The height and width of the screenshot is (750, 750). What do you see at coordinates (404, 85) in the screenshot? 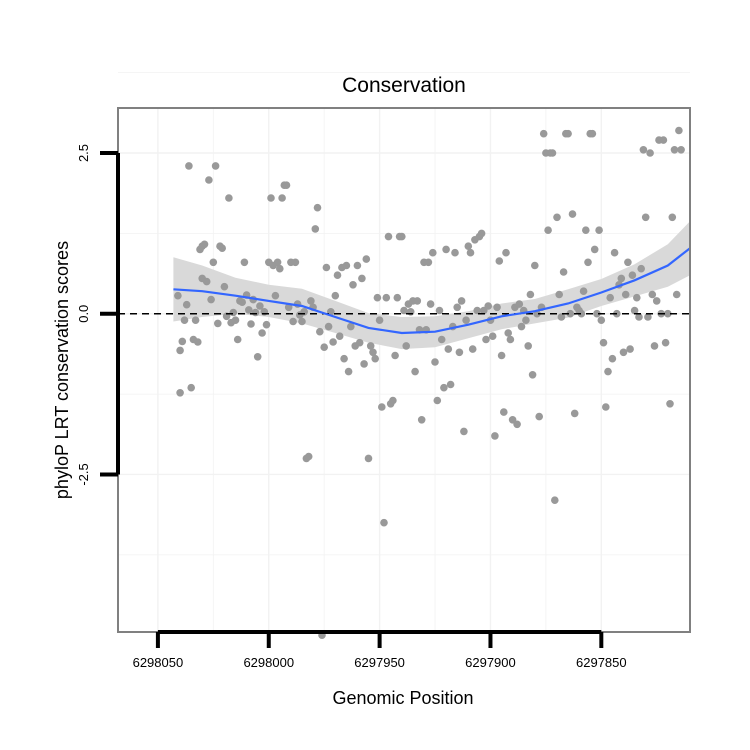
I see `chart-title: Conservation` at bounding box center [404, 85].